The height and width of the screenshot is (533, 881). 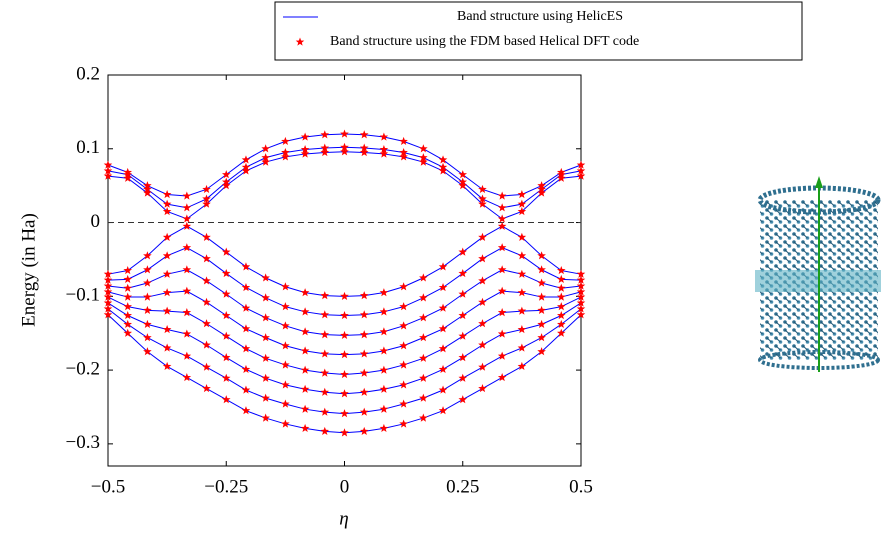 What do you see at coordinates (28, 270) in the screenshot?
I see `y-axis-label: Energy (in Ha)` at bounding box center [28, 270].